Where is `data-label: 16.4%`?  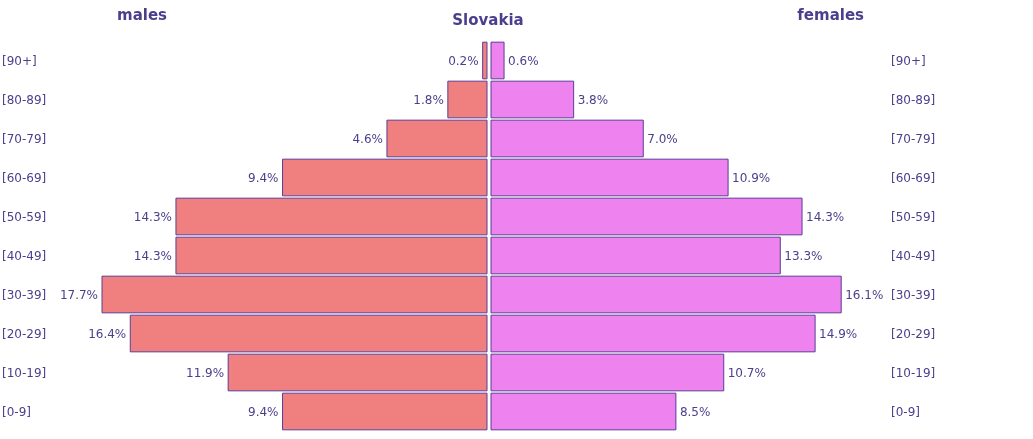 data-label: 16.4% is located at coordinates (107, 333).